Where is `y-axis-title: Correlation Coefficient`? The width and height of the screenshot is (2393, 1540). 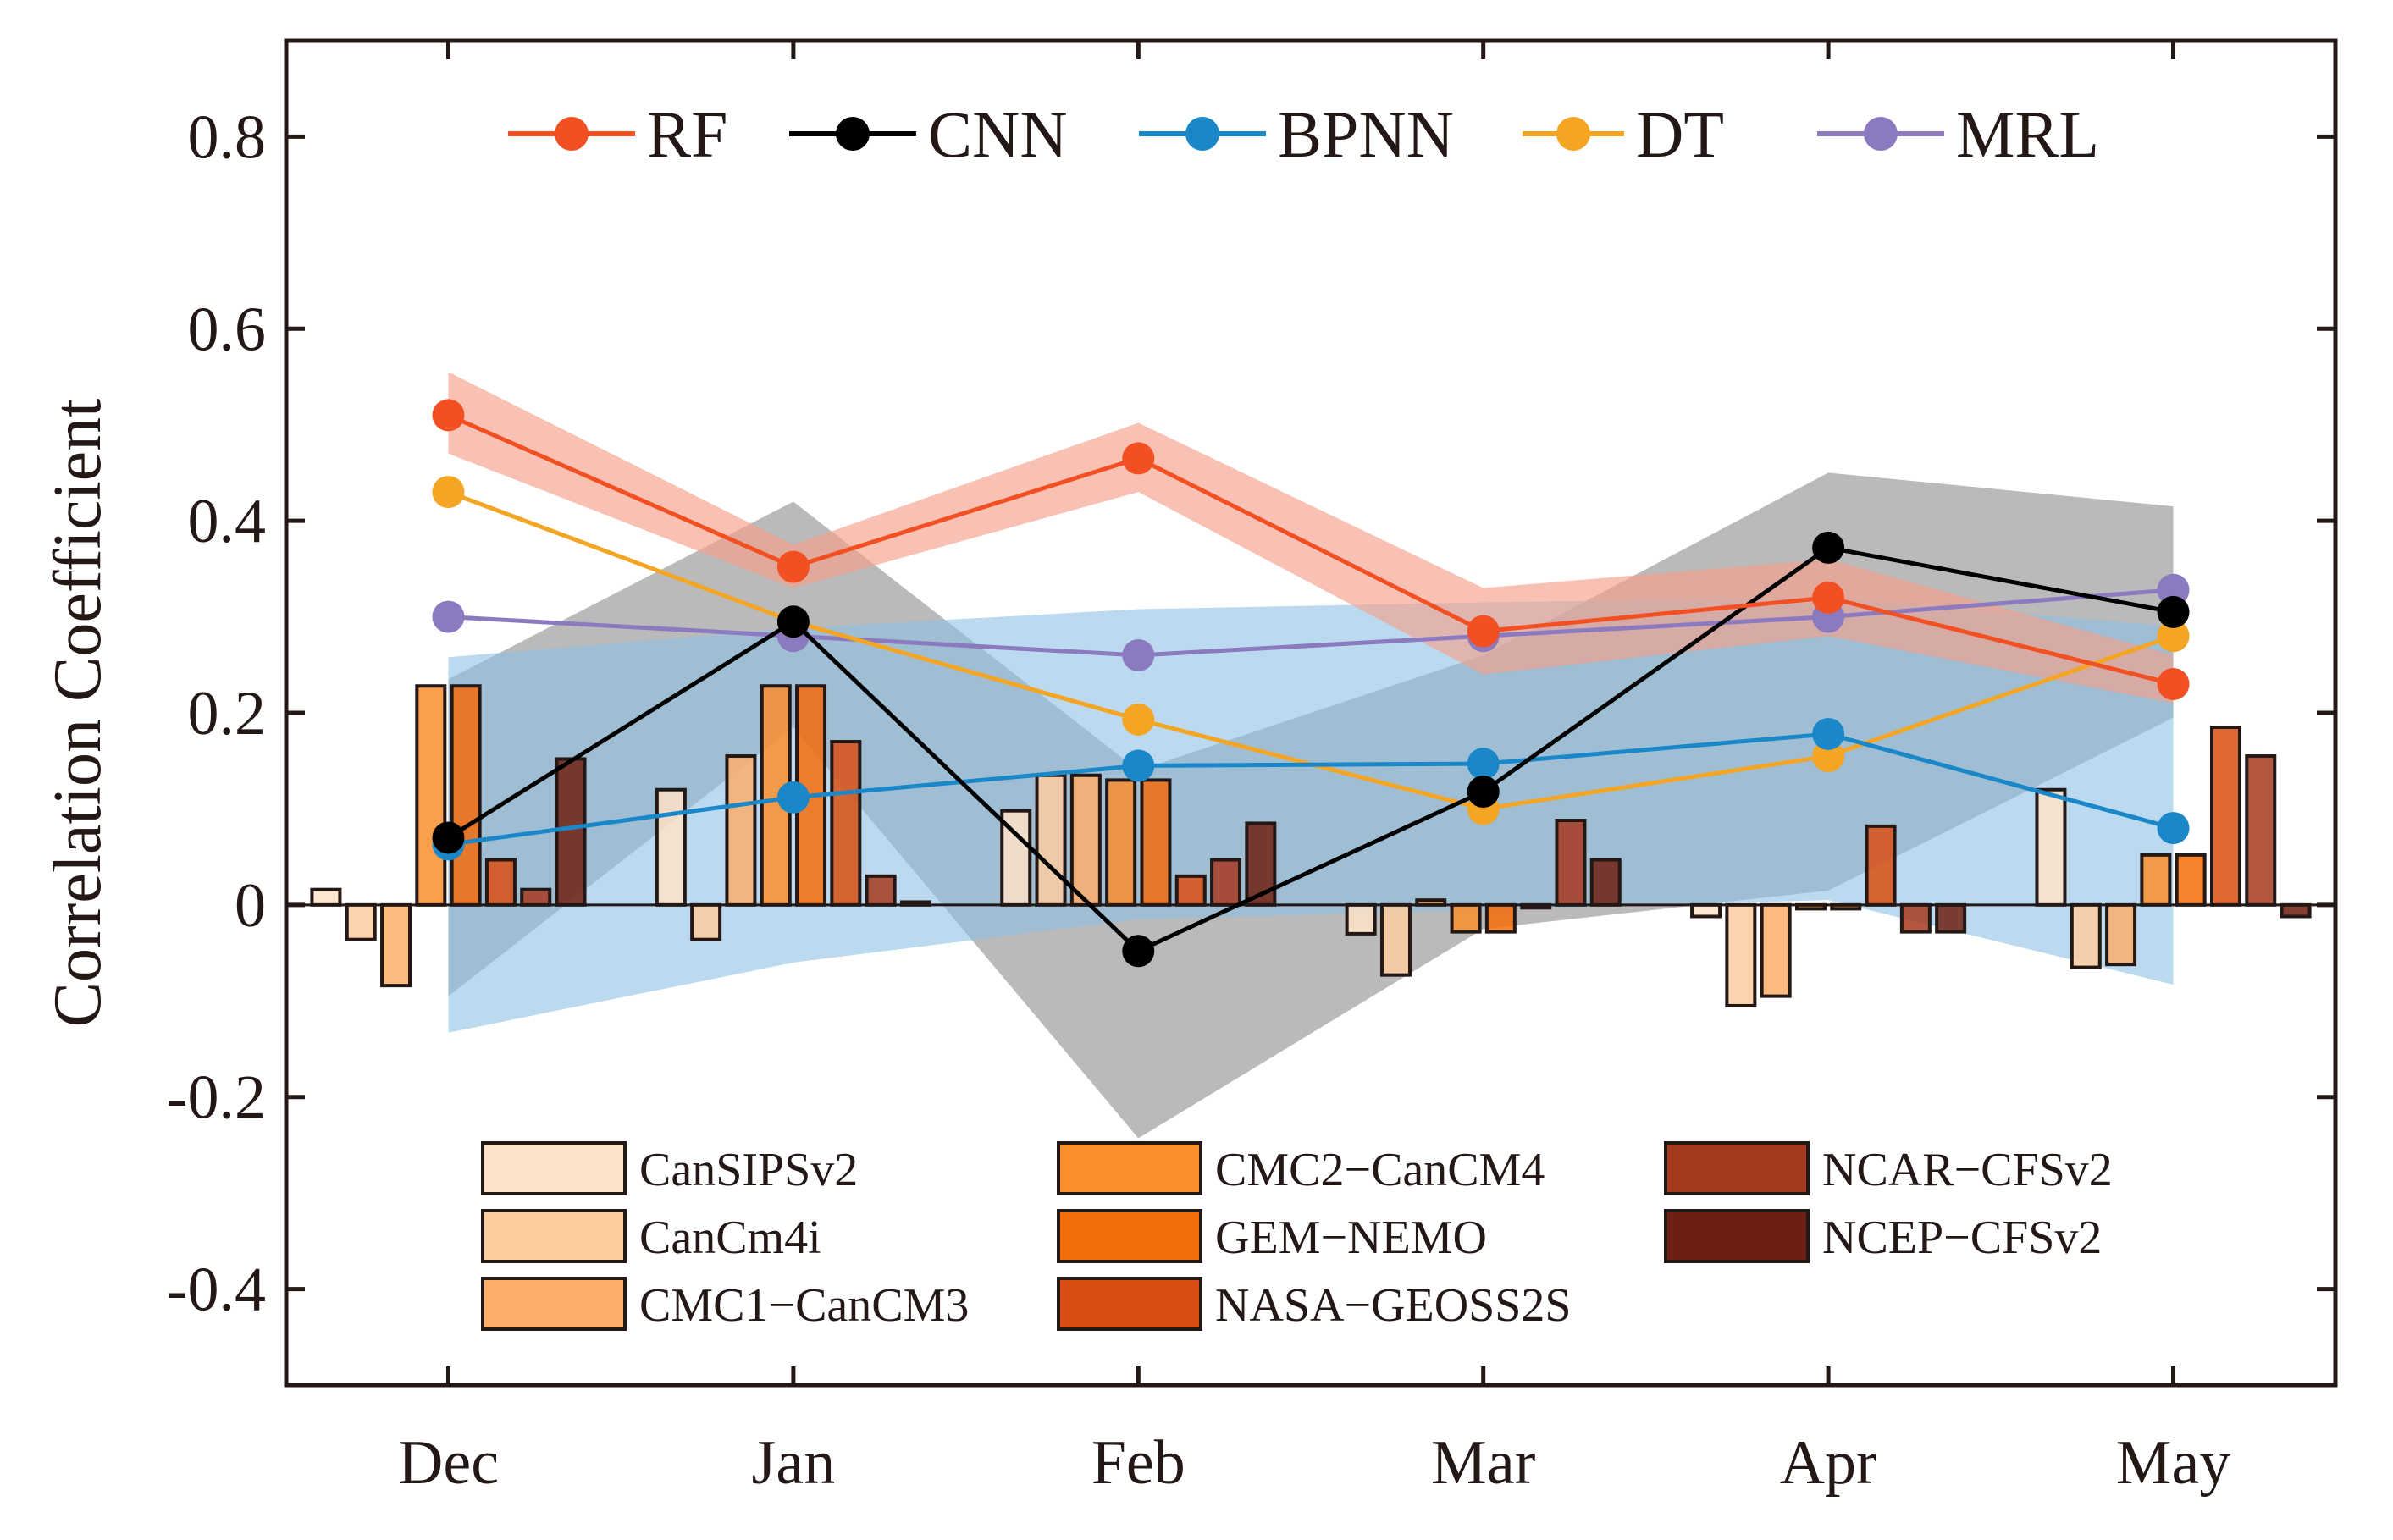 y-axis-title: Correlation Coefficient is located at coordinates (78, 713).